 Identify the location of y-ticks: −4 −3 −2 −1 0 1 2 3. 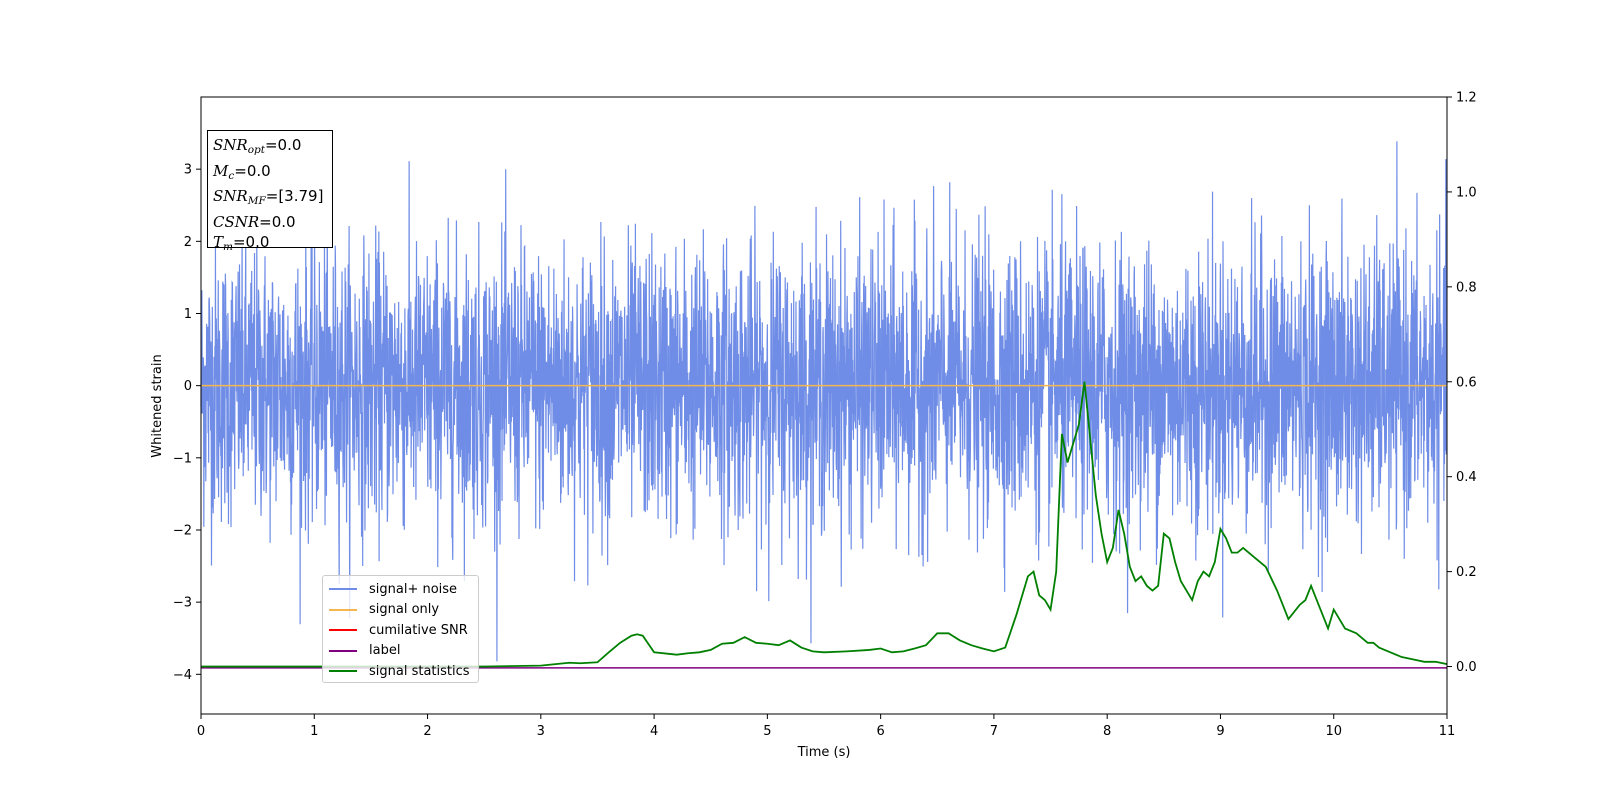
(187, 423).